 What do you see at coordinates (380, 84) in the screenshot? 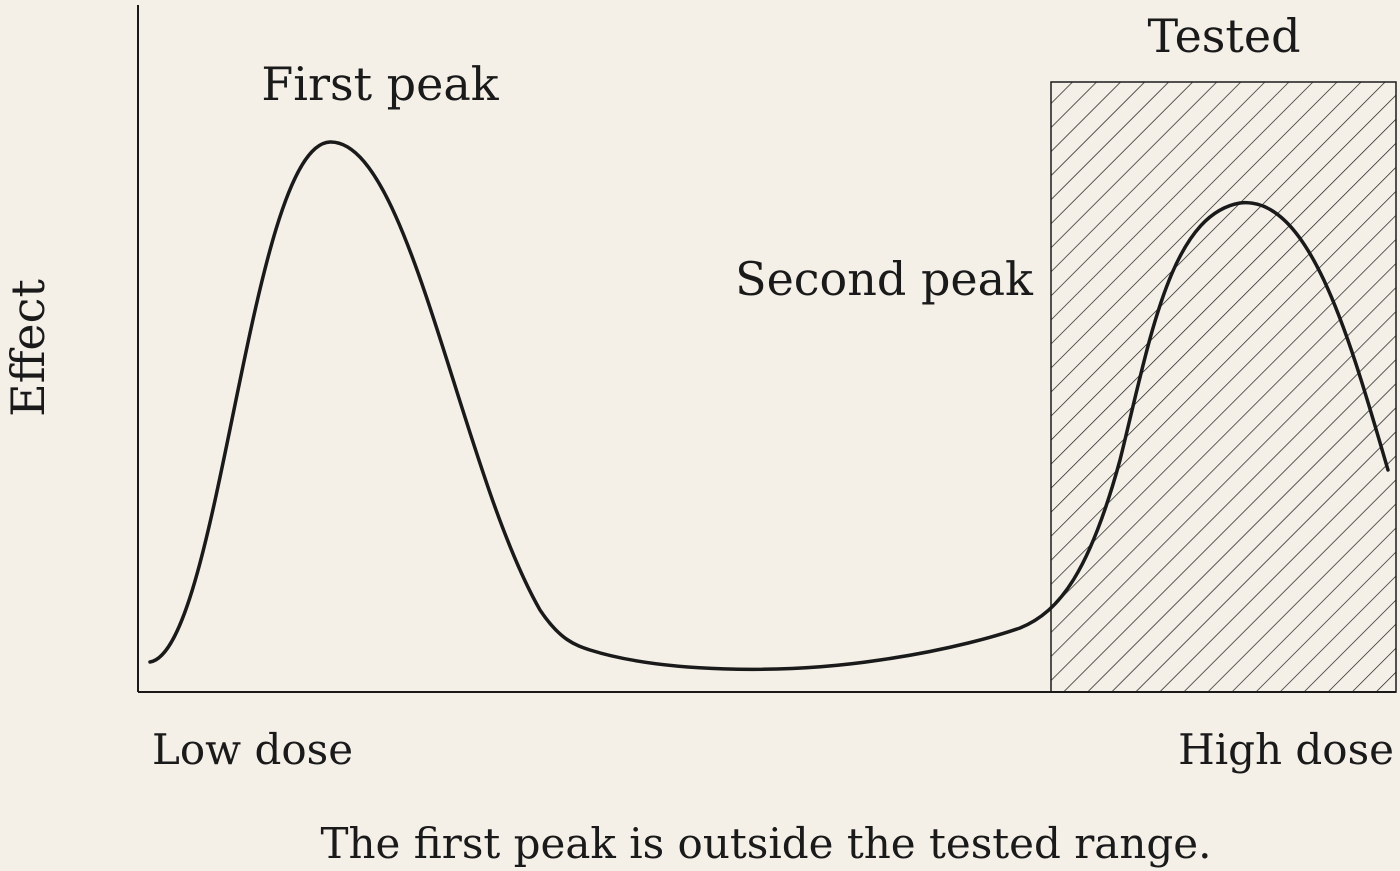
I see `first-peak-label: First peak` at bounding box center [380, 84].